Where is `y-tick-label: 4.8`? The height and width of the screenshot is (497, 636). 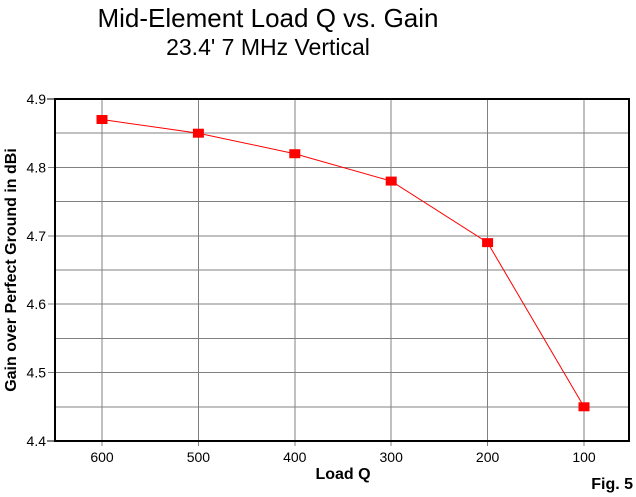 y-tick-label: 4.8 is located at coordinates (37, 167).